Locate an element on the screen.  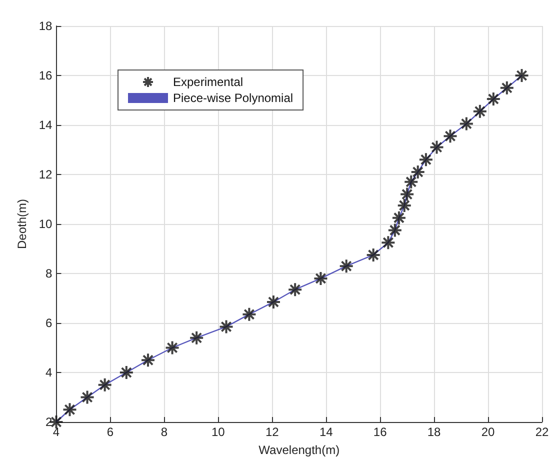
x-tick-label: 22 is located at coordinates (542, 432).